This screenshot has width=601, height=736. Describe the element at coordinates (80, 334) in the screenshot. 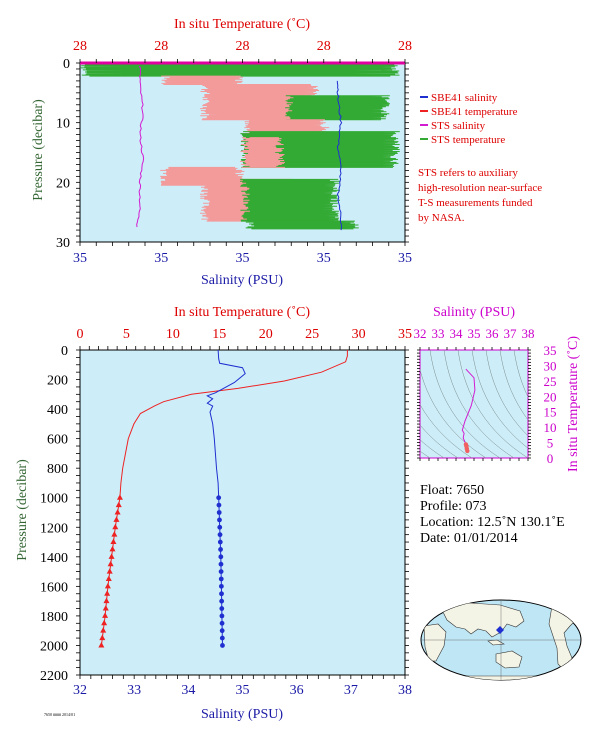

I see `main-temp-tick-label: 0` at that location.